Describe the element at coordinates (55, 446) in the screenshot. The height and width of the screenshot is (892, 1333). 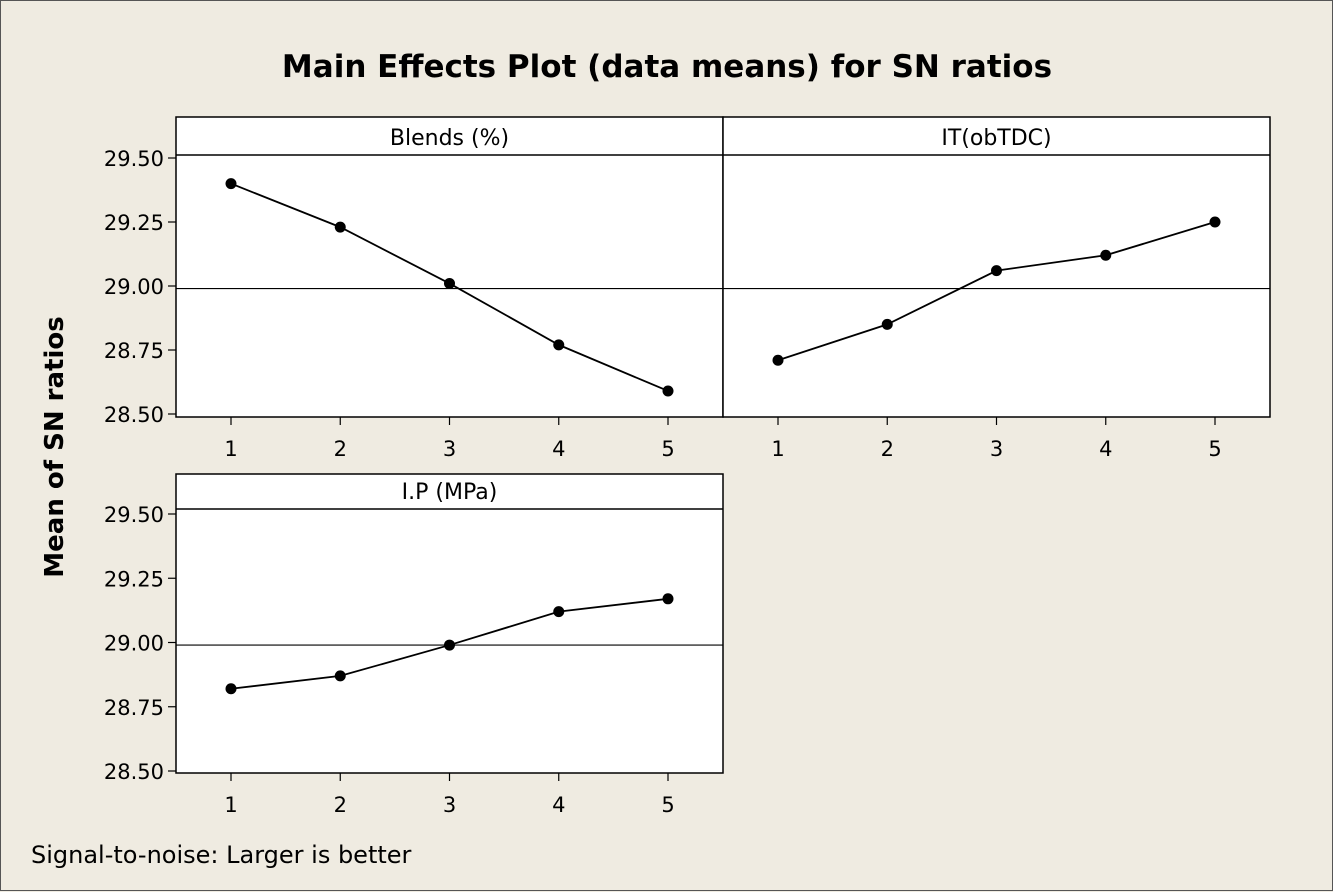
I see `y-axis-label: Mean of SN ratios` at that location.